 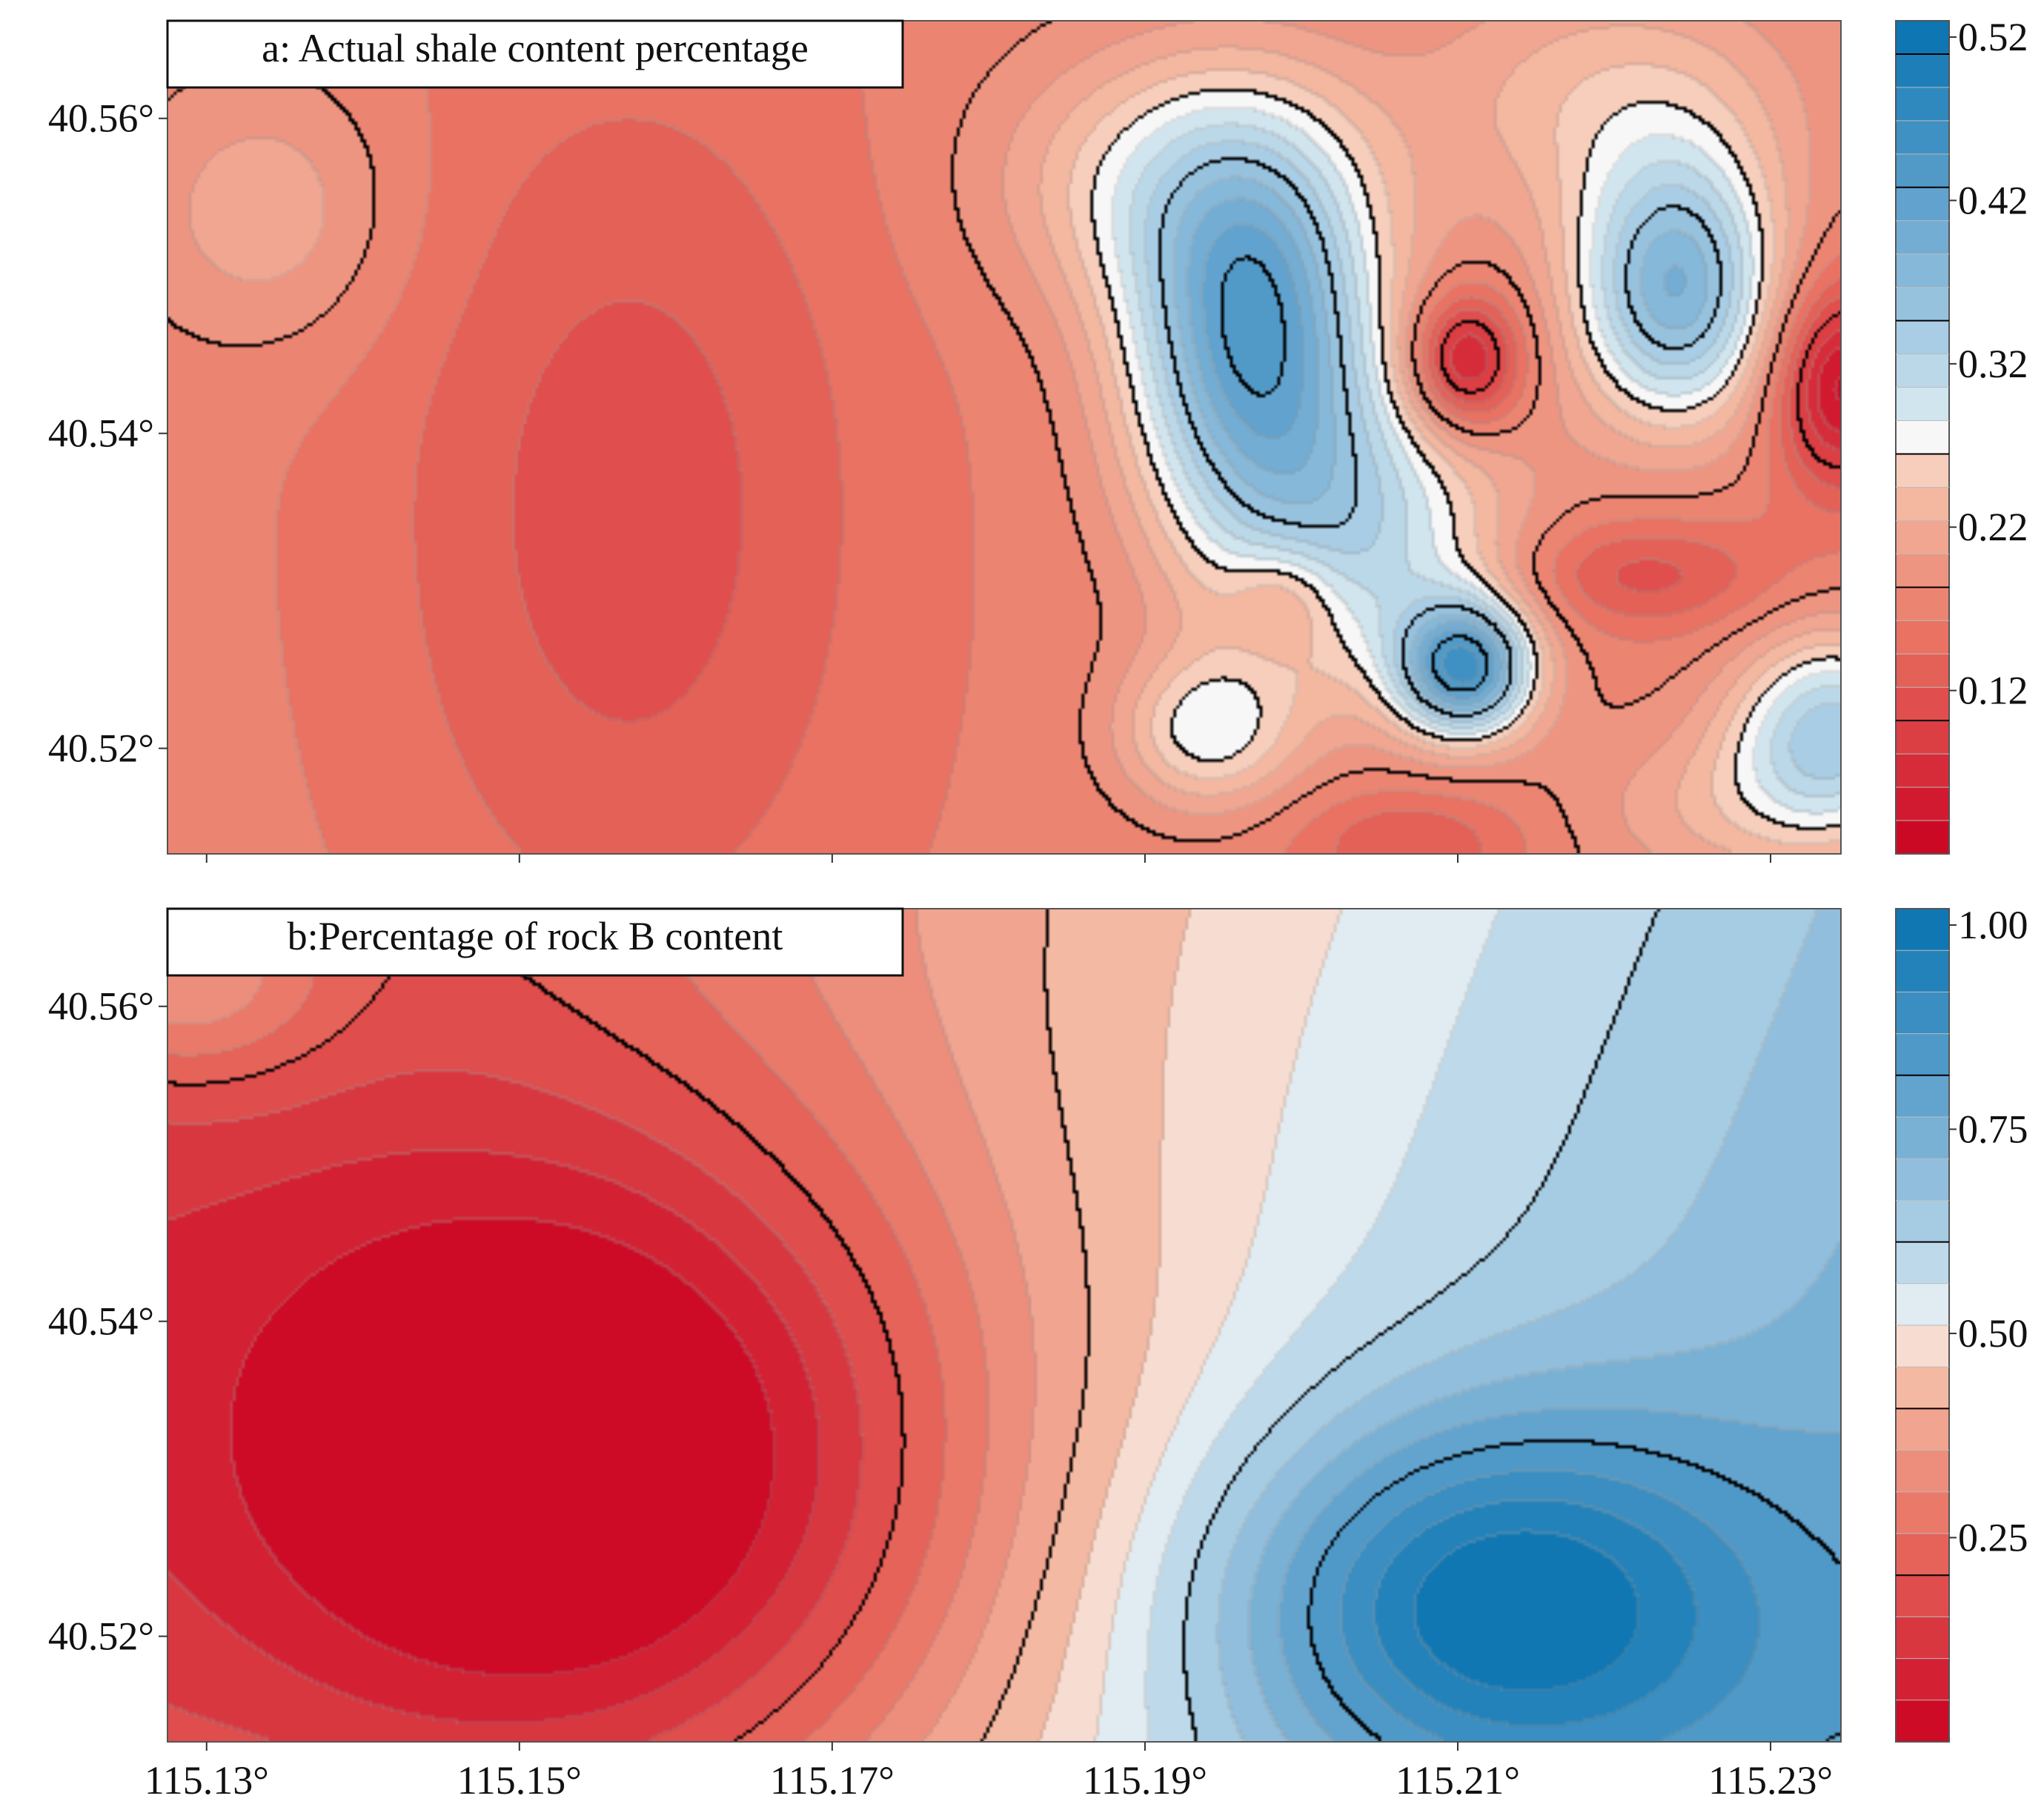 What do you see at coordinates (207, 1780) in the screenshot?
I see `x-tick-label: 115.13°` at bounding box center [207, 1780].